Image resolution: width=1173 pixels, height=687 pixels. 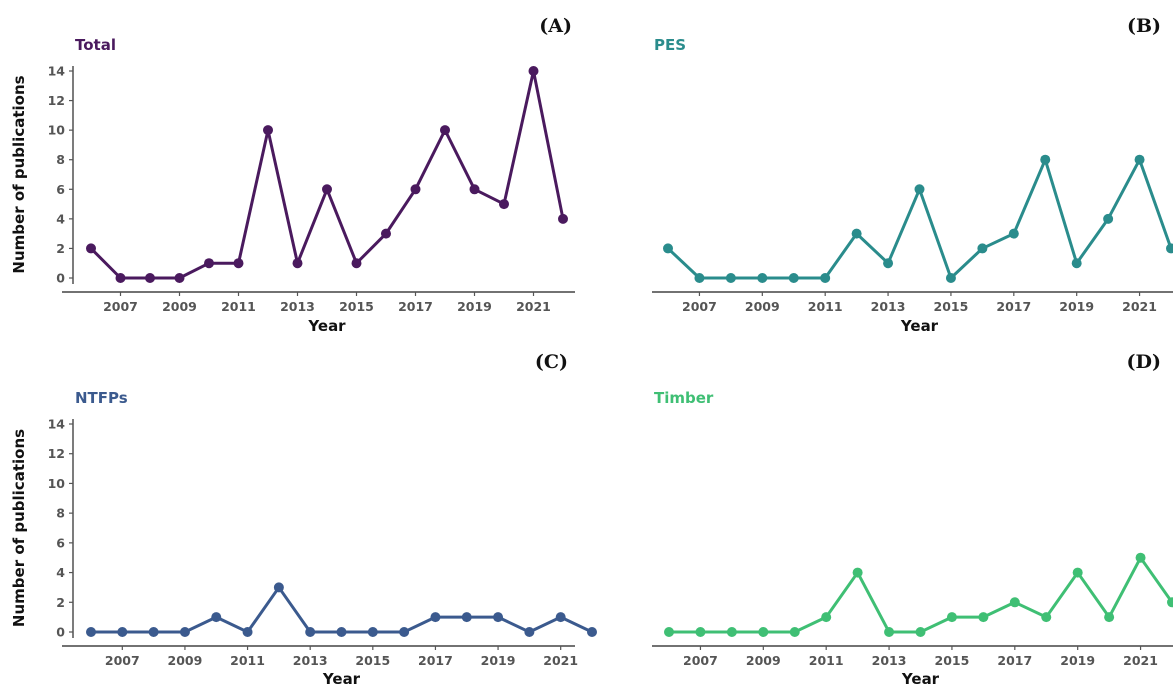 I want to click on panel-label: (D), so click(x=1144, y=362).